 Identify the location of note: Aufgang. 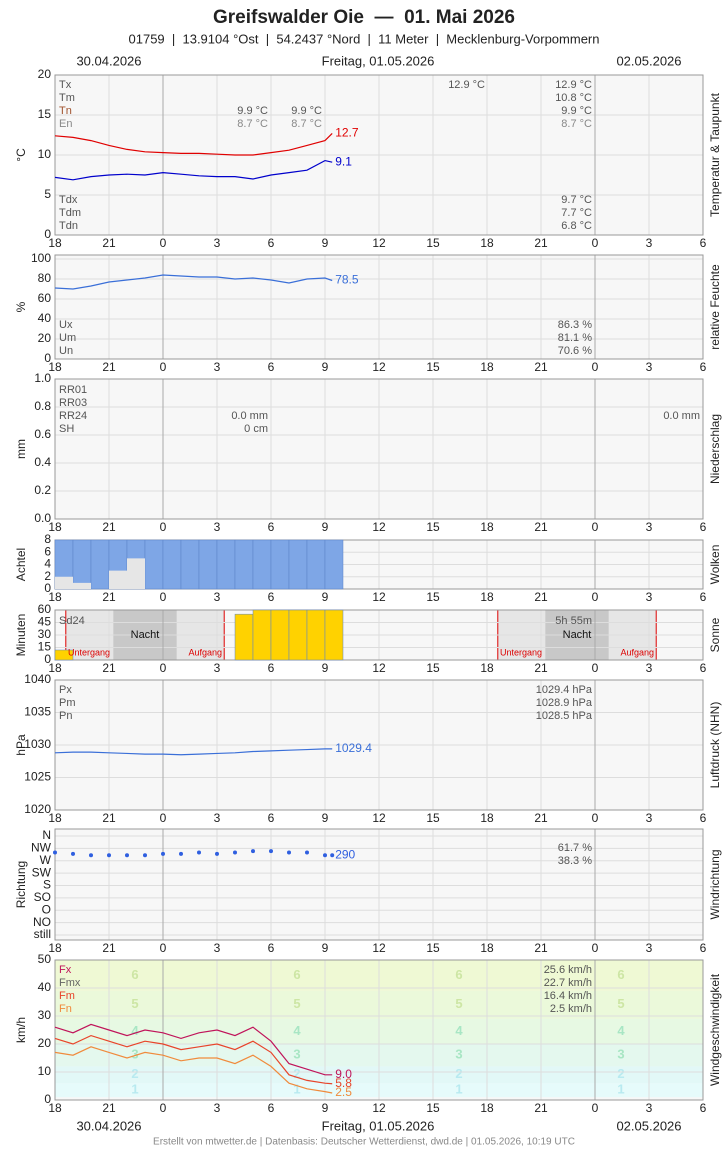
(205, 652).